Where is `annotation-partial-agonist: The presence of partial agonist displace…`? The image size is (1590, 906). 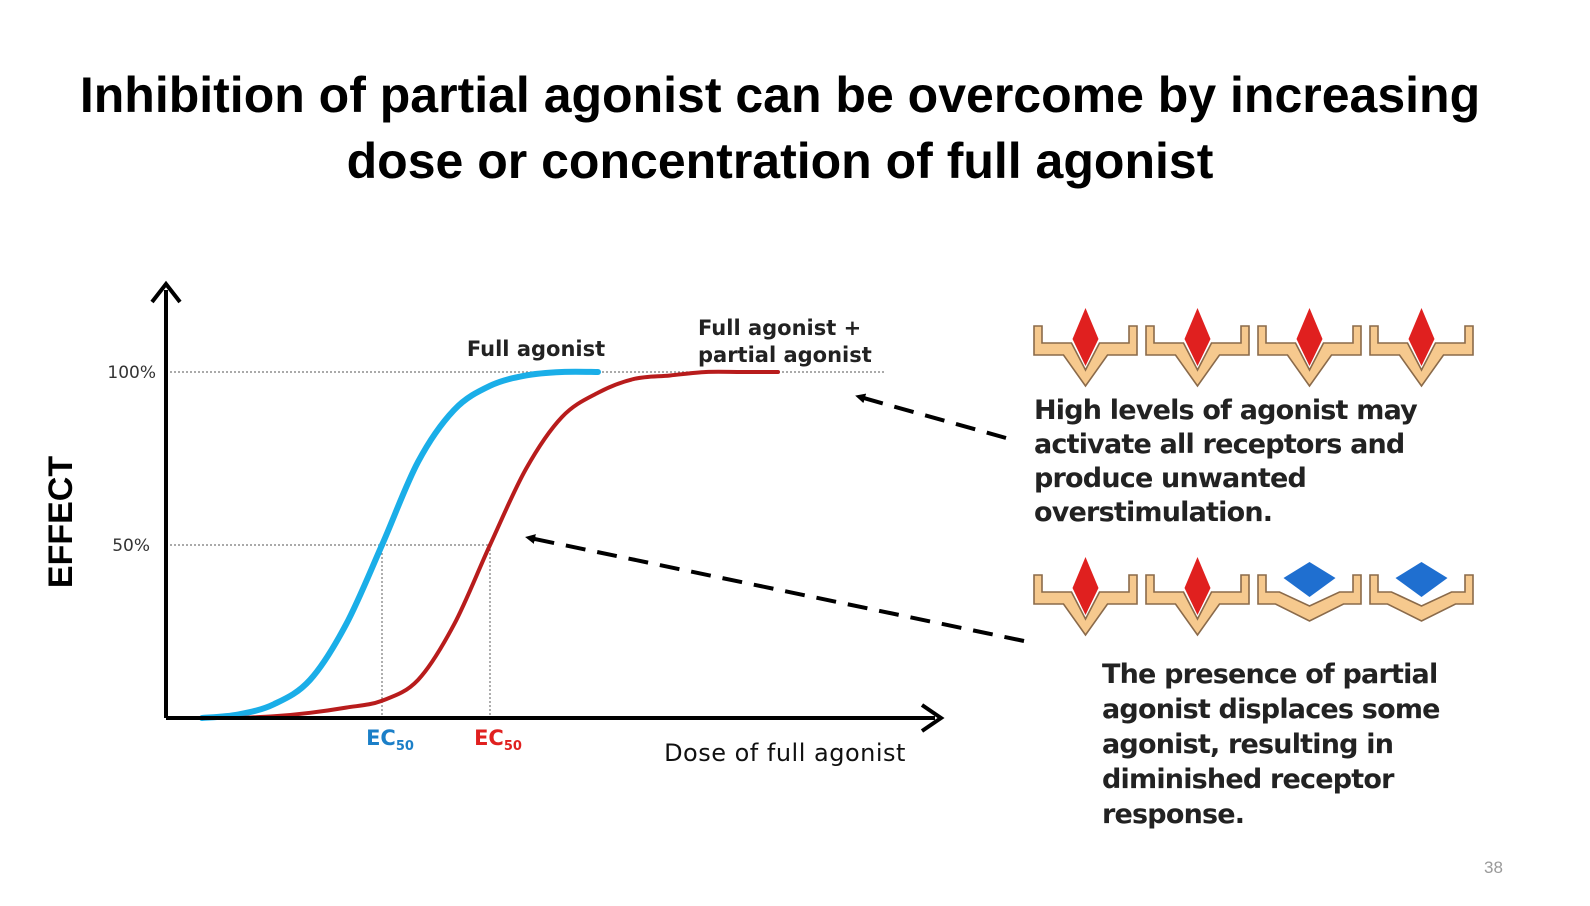 annotation-partial-agonist: The presence of partial agonist displace… is located at coordinates (1271, 744).